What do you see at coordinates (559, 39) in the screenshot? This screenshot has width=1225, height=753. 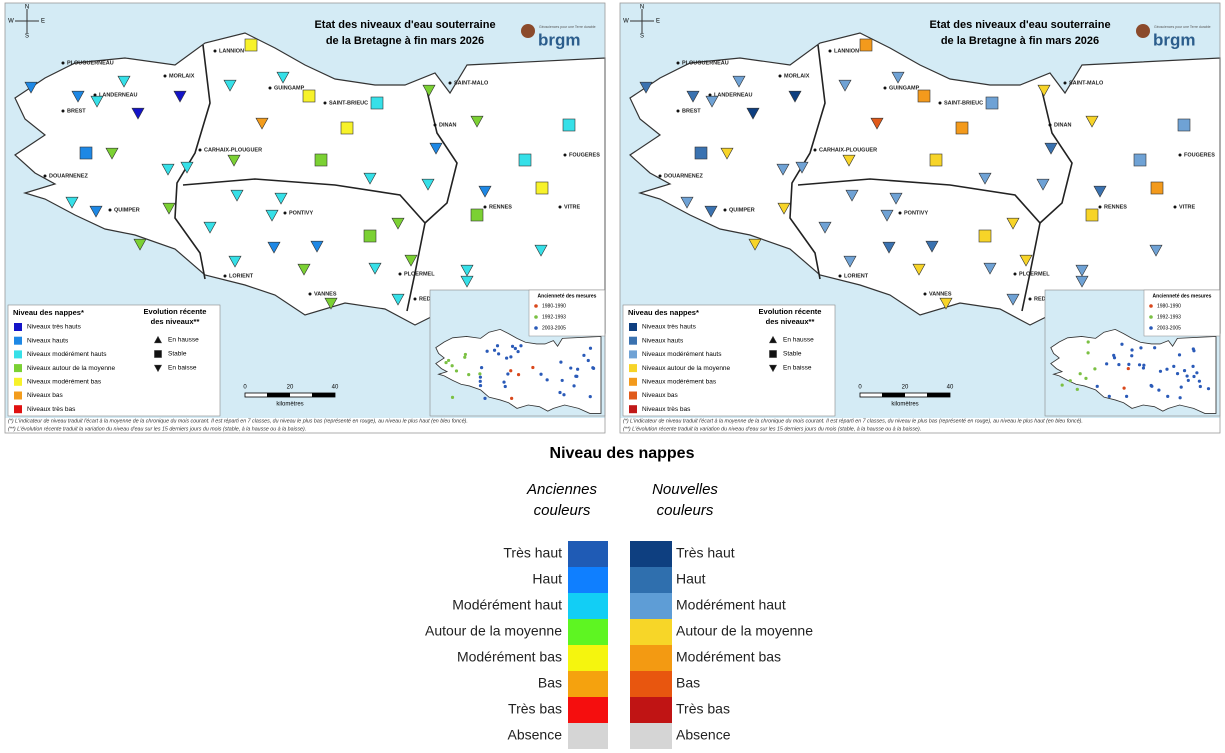 I see `logo: brgm` at bounding box center [559, 39].